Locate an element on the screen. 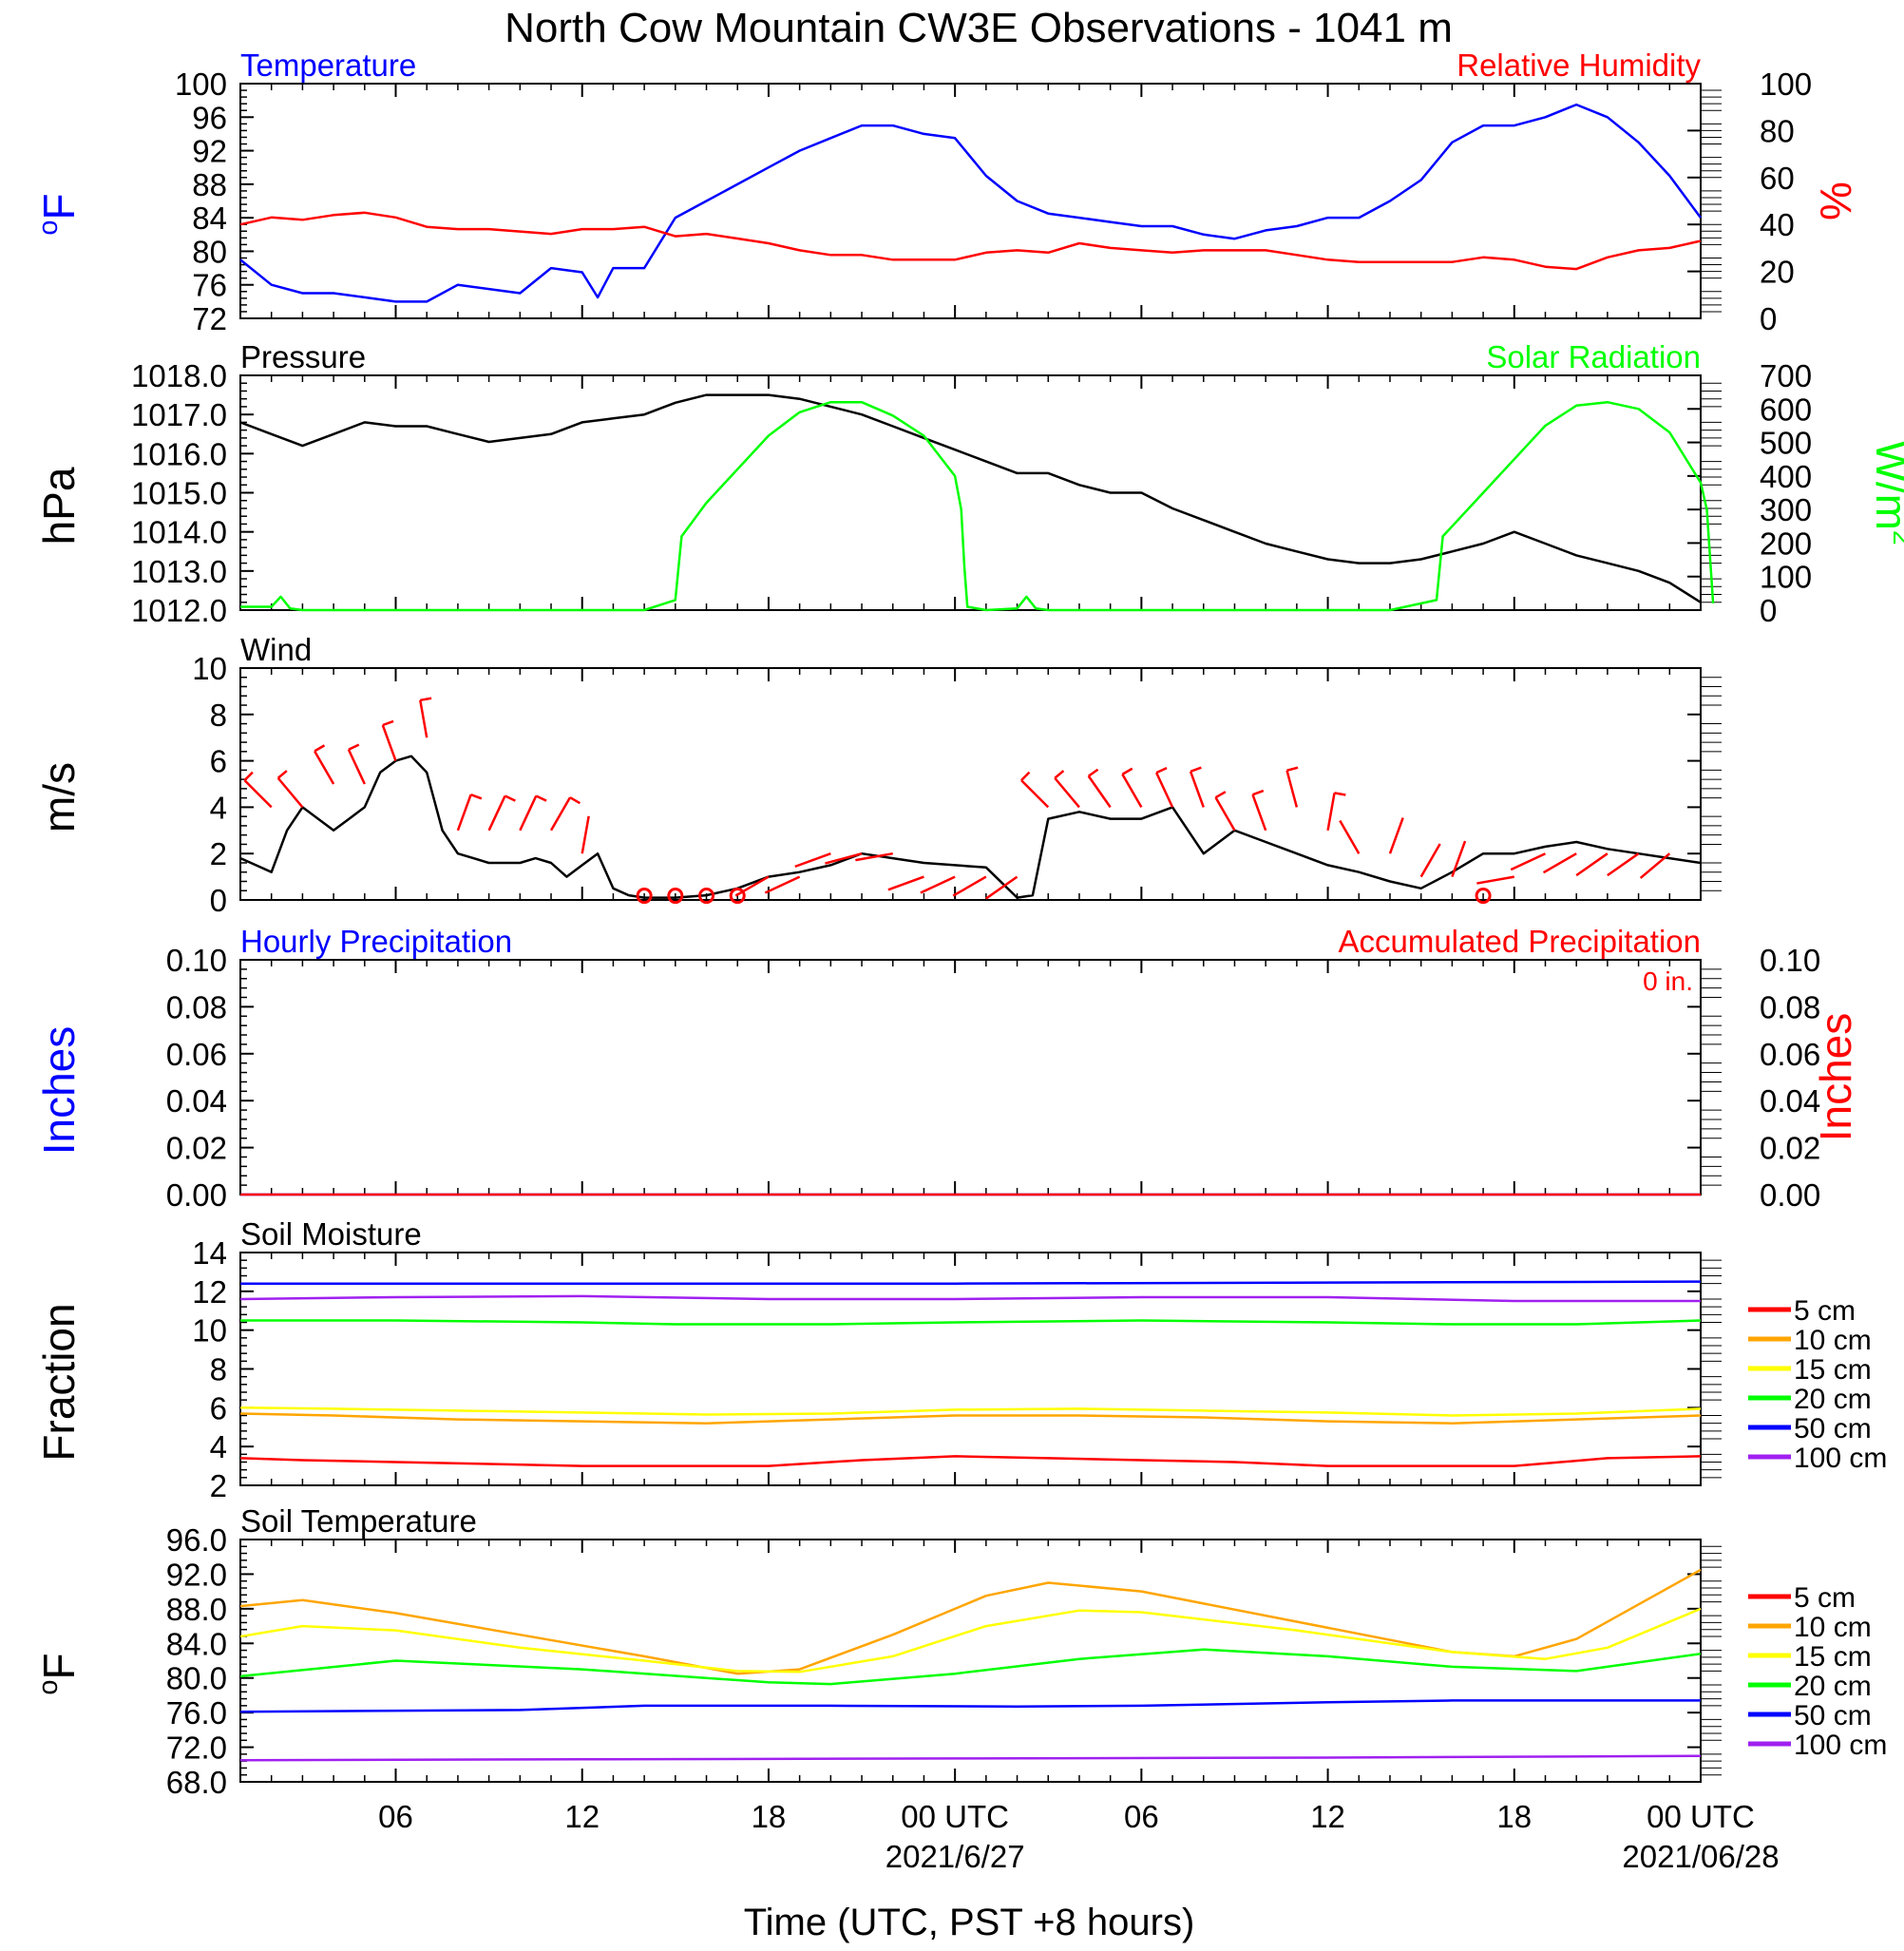 The width and height of the screenshot is (1904, 1951). y-tick-label-right: 0.08 is located at coordinates (1790, 1006).